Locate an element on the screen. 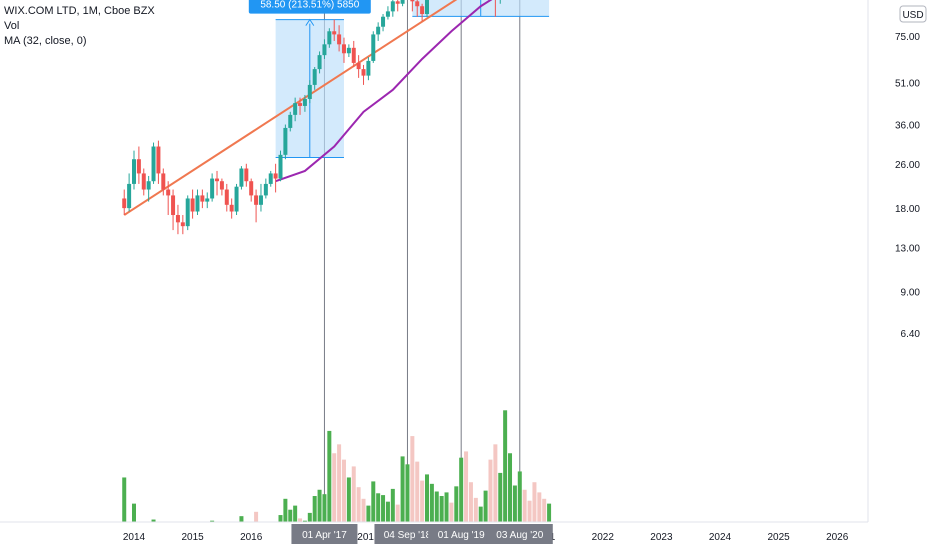 The height and width of the screenshot is (555, 932). volume-layer is located at coordinates (336, 466).